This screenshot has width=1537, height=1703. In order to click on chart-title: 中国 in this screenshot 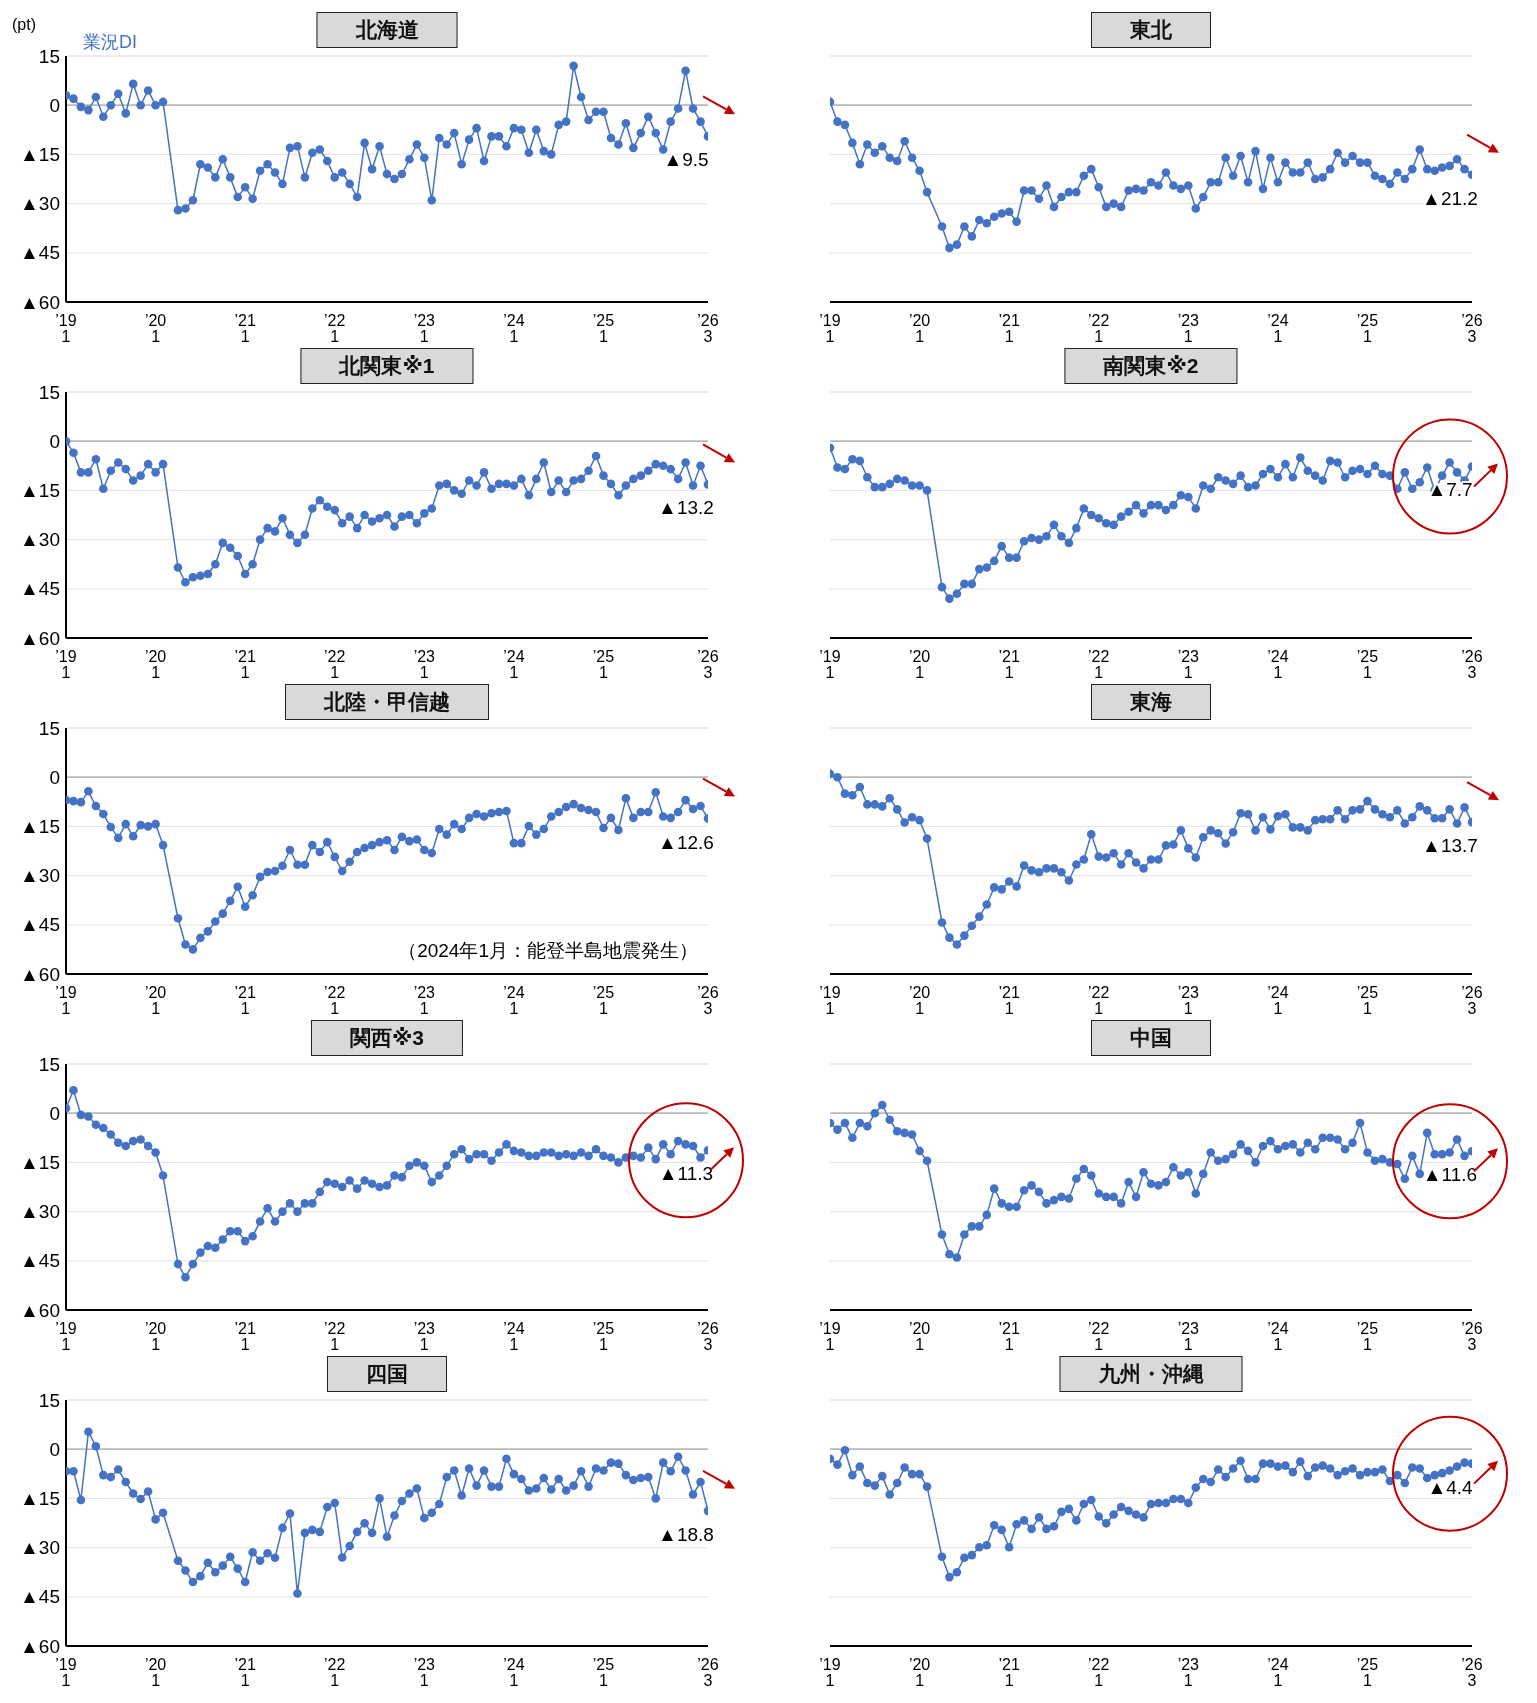, I will do `click(1151, 1038)`.